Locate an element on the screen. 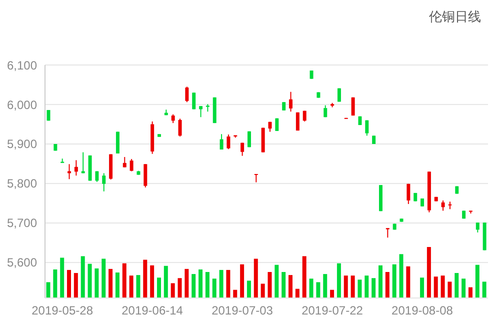 This screenshot has height=331, width=503. x-tick-label: 2019-07-03 is located at coordinates (243, 311).